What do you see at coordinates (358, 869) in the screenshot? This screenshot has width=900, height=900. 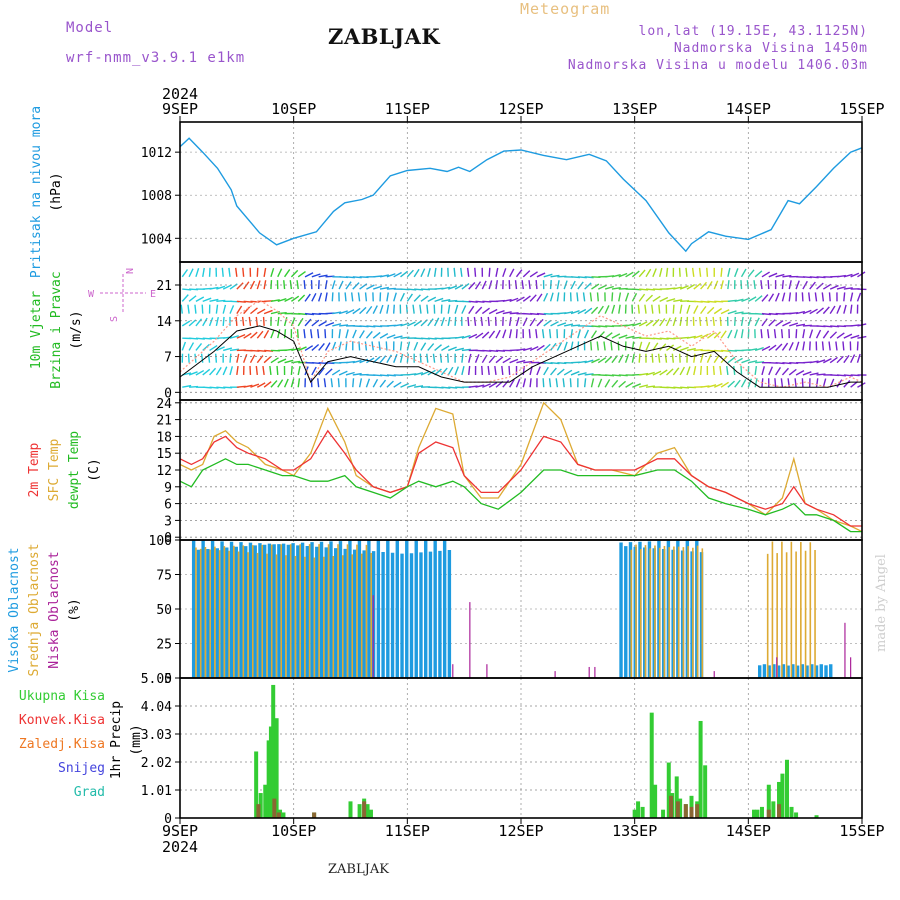 I see `footer-station: ZABLJAK` at bounding box center [358, 869].